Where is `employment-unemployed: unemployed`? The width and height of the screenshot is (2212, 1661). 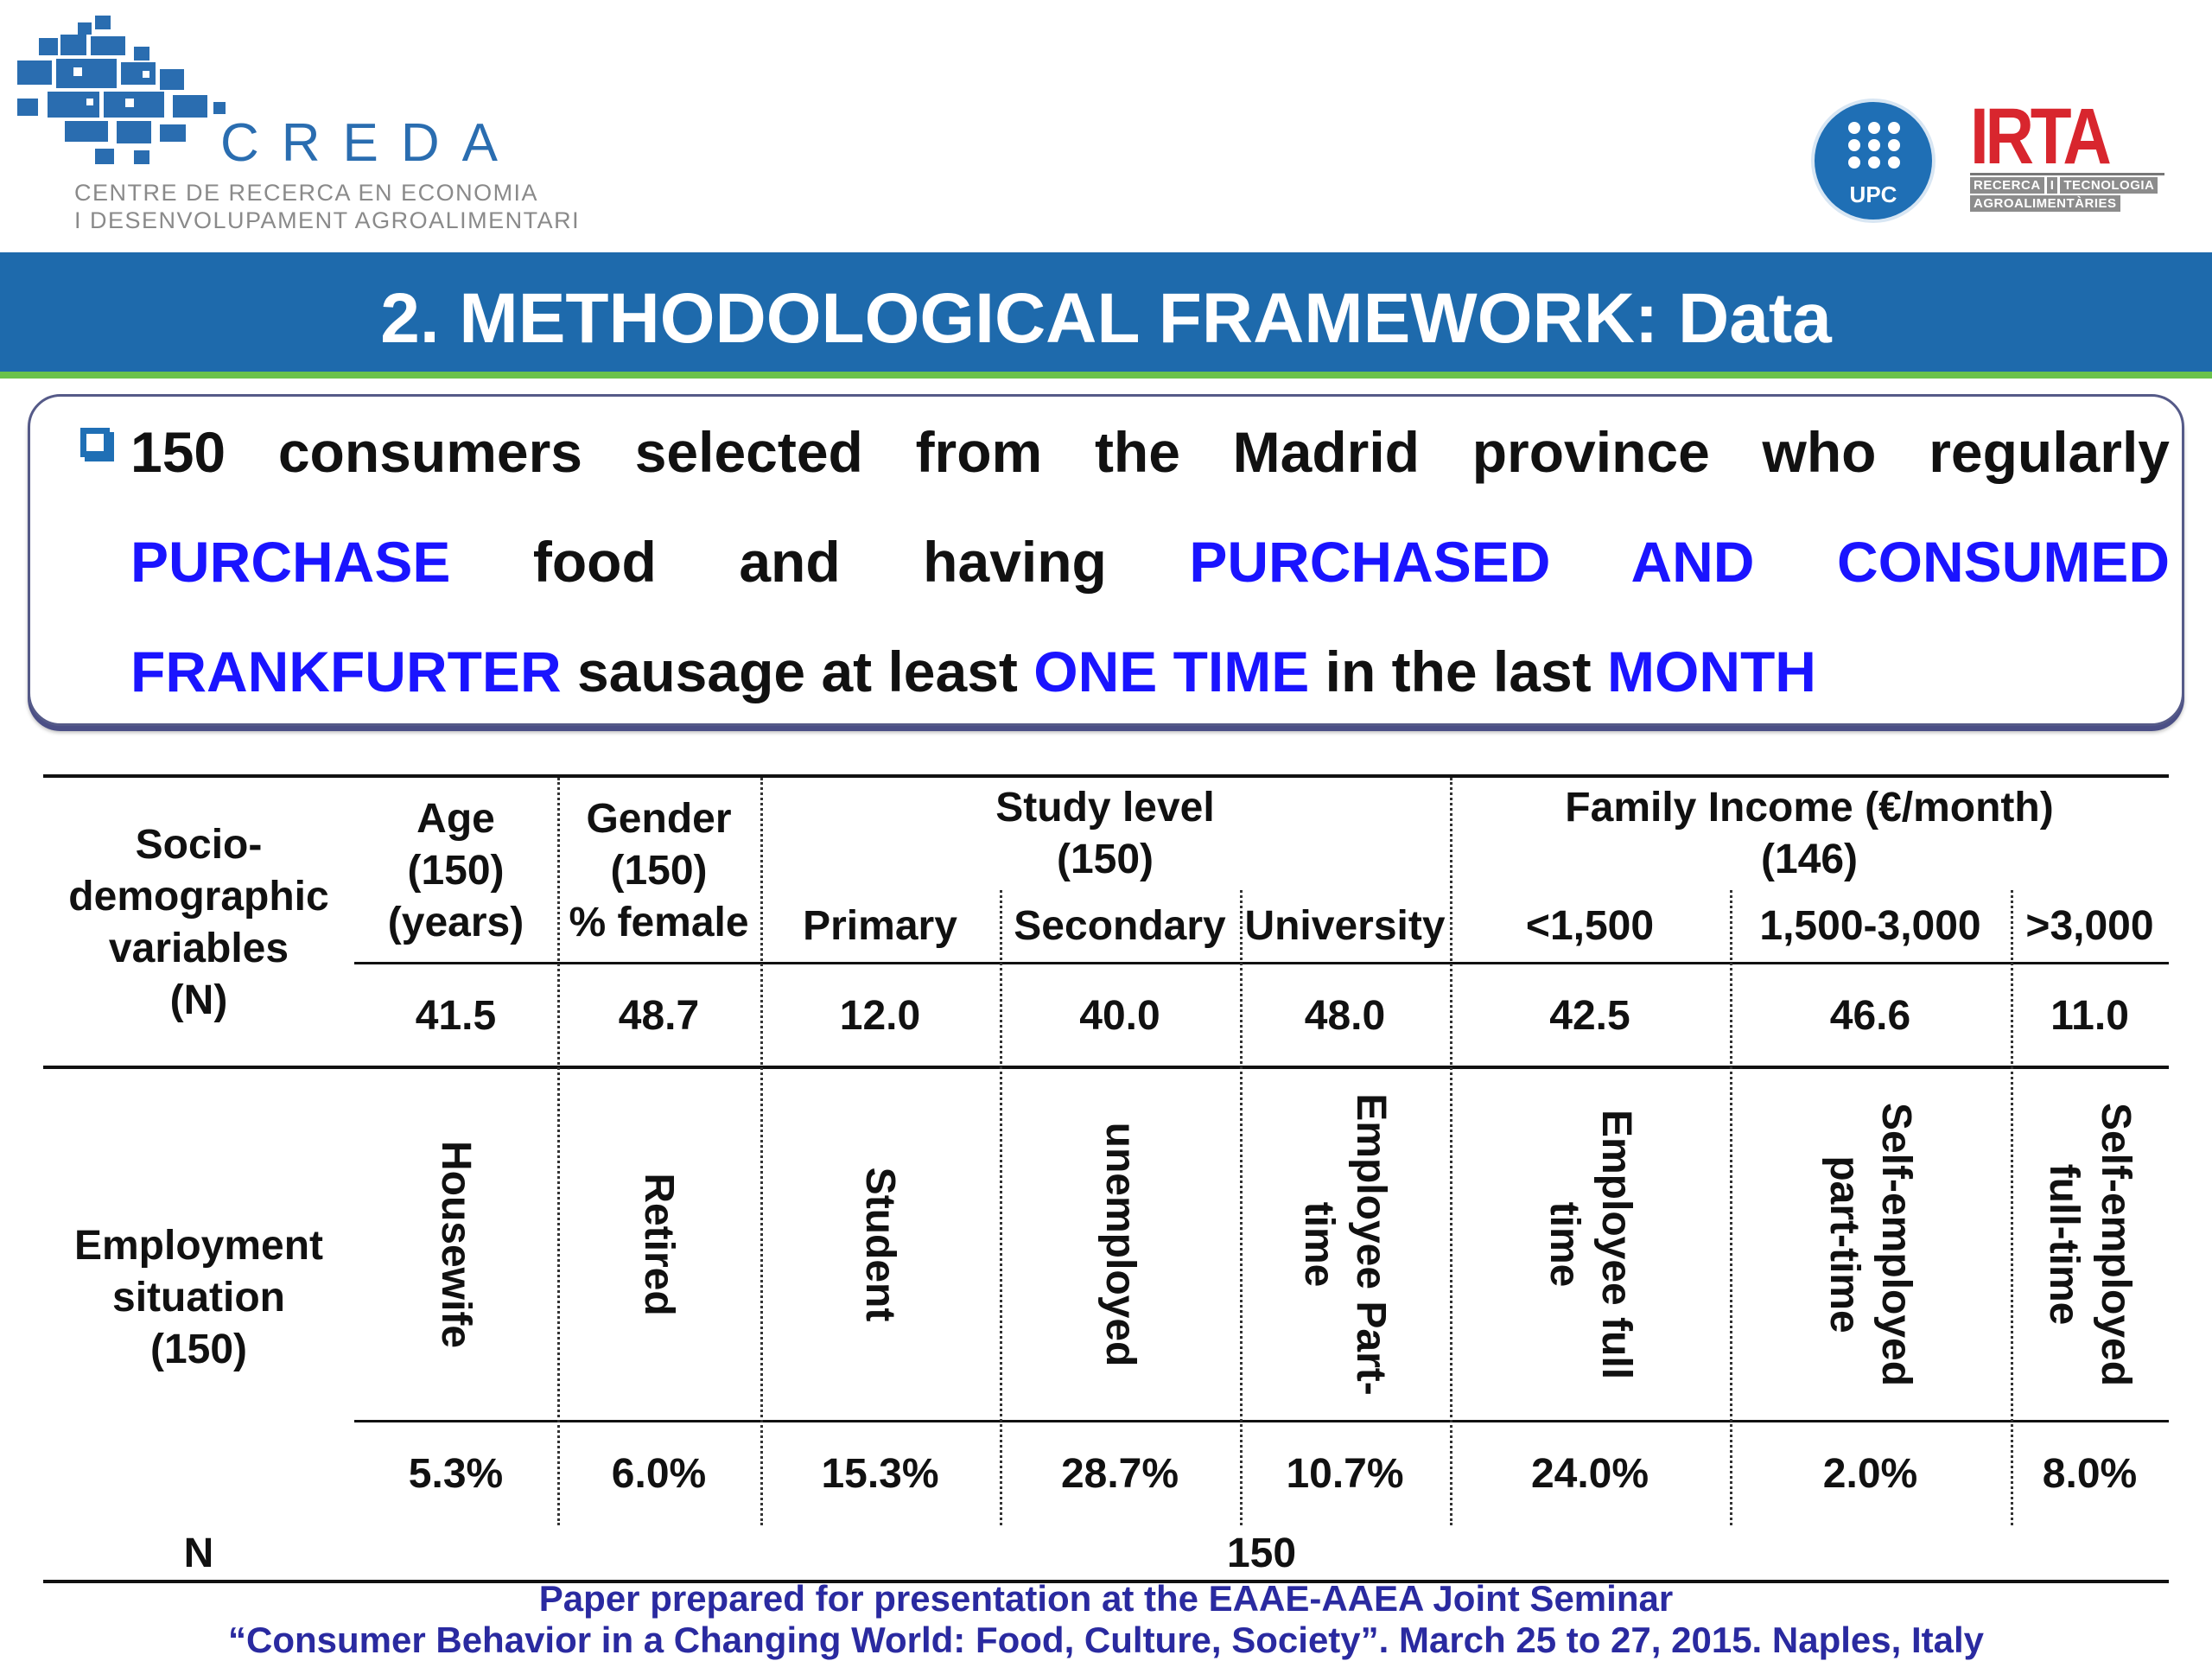 employment-unemployed: unemployed is located at coordinates (1120, 1245).